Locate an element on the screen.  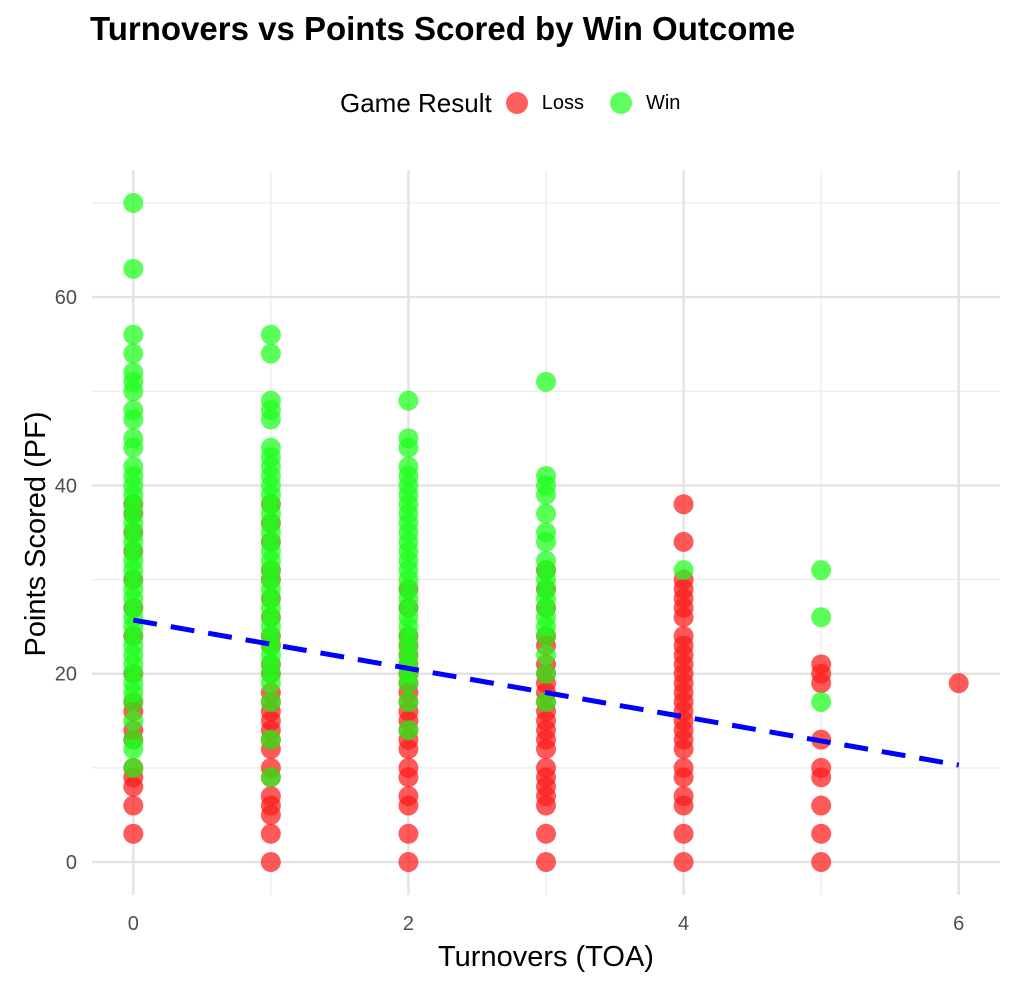
y-tick-label: 60 is located at coordinates (66, 298).